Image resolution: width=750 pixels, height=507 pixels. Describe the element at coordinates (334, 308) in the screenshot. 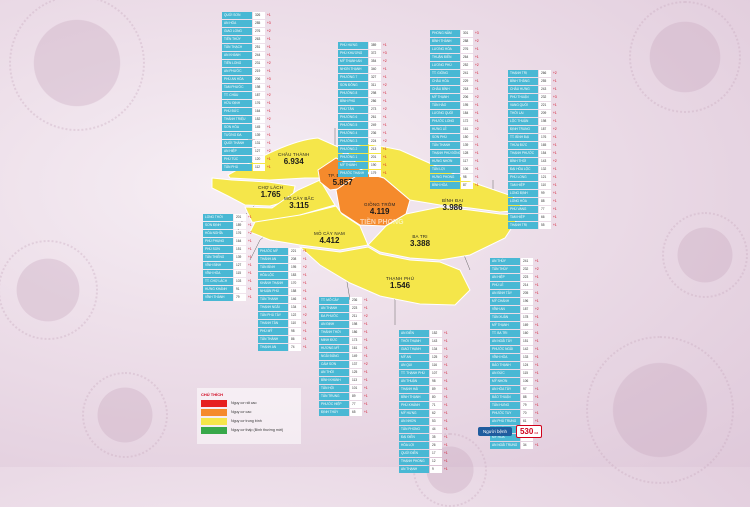

I see `commune-name: AN THẠNH` at that location.